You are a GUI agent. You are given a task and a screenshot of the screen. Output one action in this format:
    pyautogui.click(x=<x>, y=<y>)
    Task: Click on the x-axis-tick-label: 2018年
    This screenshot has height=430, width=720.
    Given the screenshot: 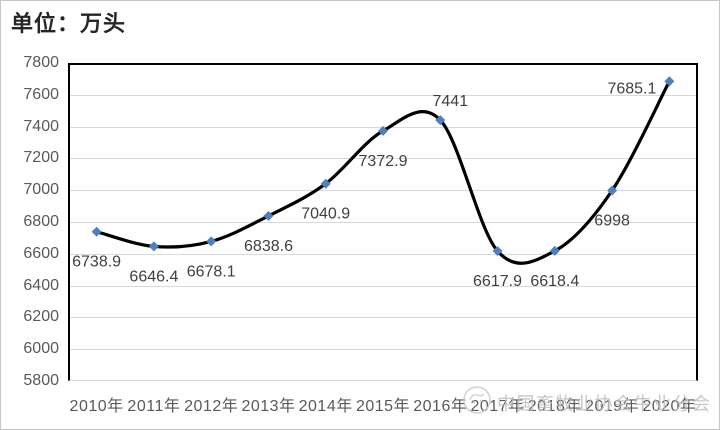 What is the action you would take?
    pyautogui.click(x=554, y=406)
    